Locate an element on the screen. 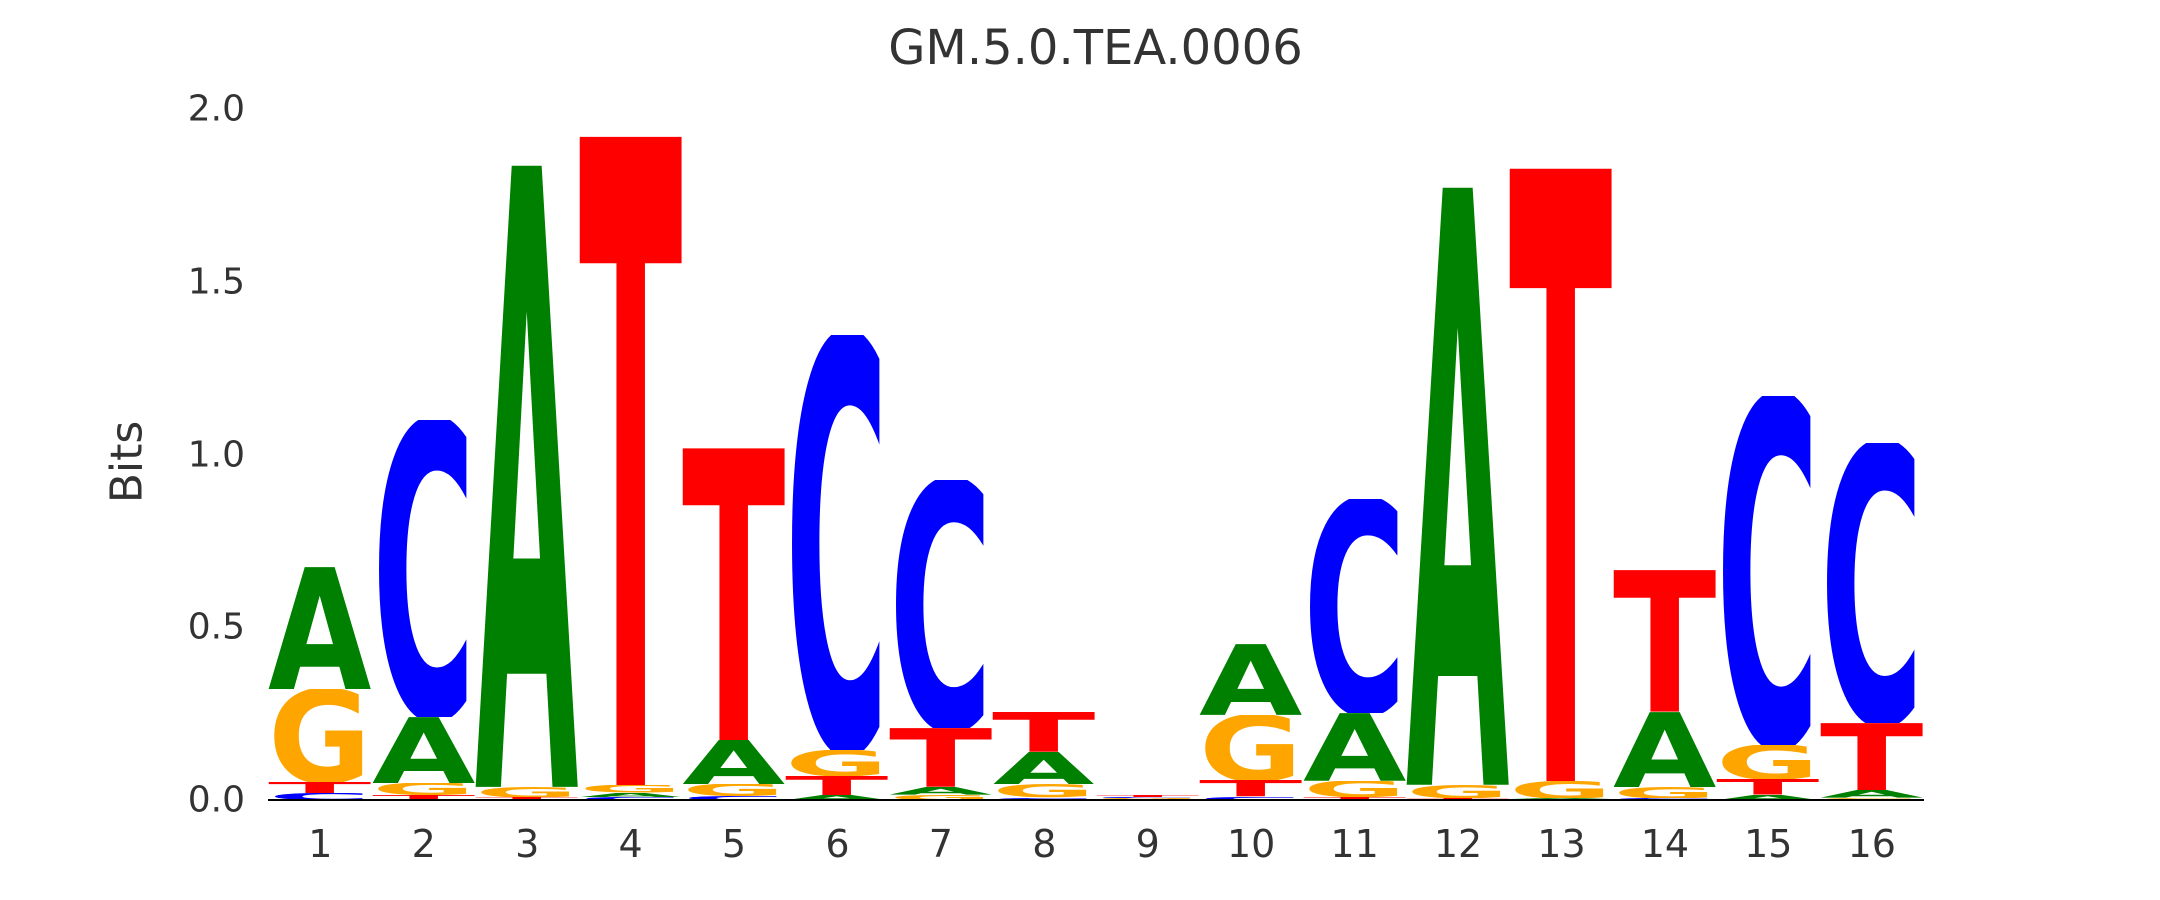  logo-letter-C-pos10: C is located at coordinates (1250, 798).